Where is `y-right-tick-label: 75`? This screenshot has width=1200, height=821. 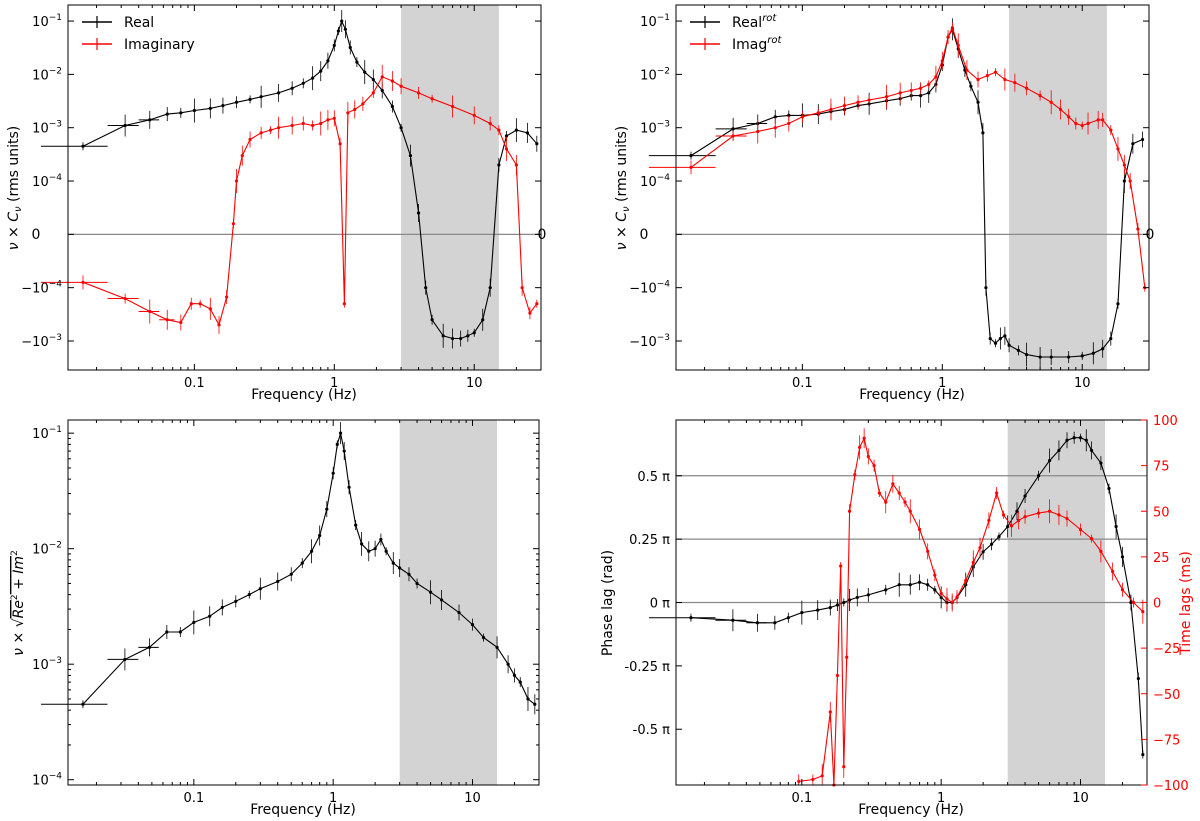
y-right-tick-label: 75 is located at coordinates (1161, 467).